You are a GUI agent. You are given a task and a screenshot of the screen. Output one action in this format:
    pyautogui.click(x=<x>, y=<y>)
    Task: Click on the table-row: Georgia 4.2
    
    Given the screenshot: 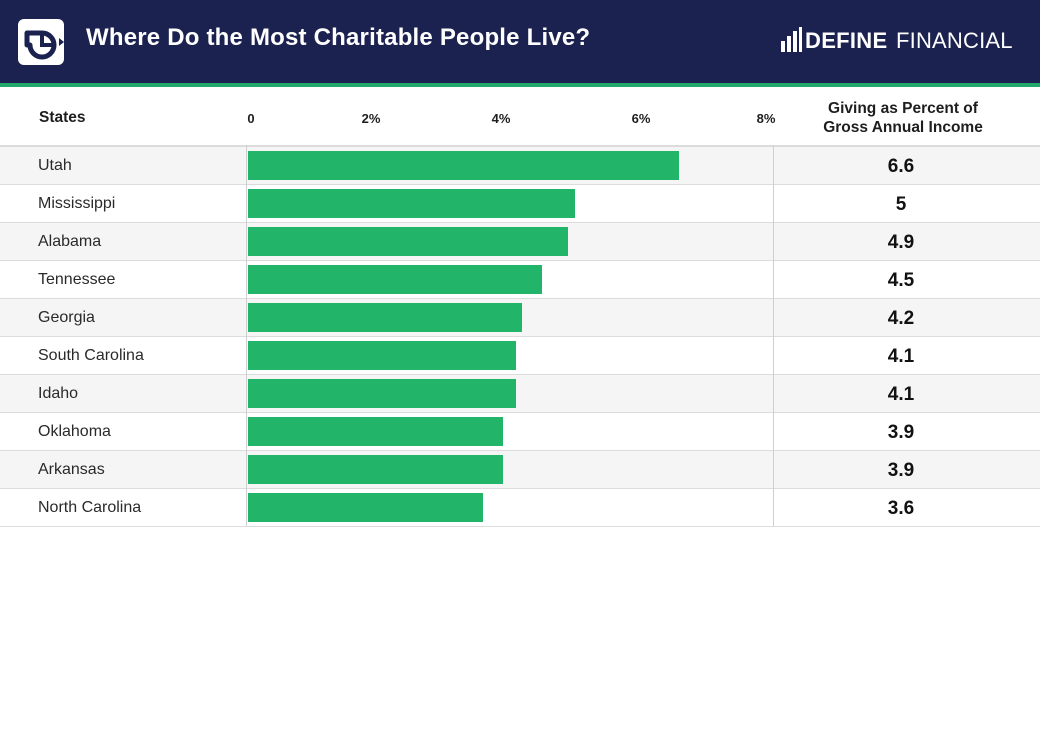 What is the action you would take?
    pyautogui.click(x=520, y=318)
    